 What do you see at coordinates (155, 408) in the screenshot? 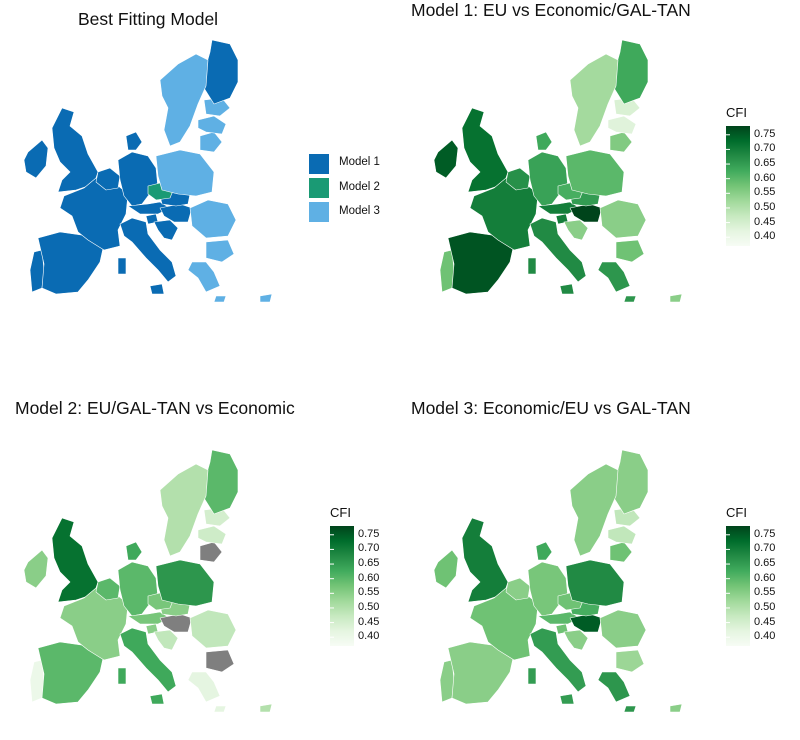
I see `panel-title: Model 2: EU/GAL-TAN vs Economic` at bounding box center [155, 408].